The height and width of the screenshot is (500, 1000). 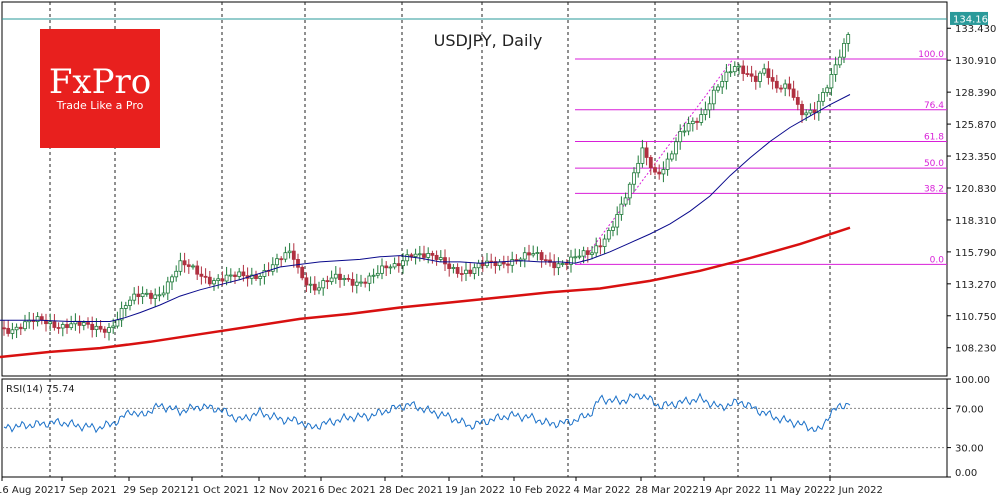 What do you see at coordinates (100, 88) in the screenshot?
I see `fxpro-logo: FxPro Trade Like a Pro` at bounding box center [100, 88].